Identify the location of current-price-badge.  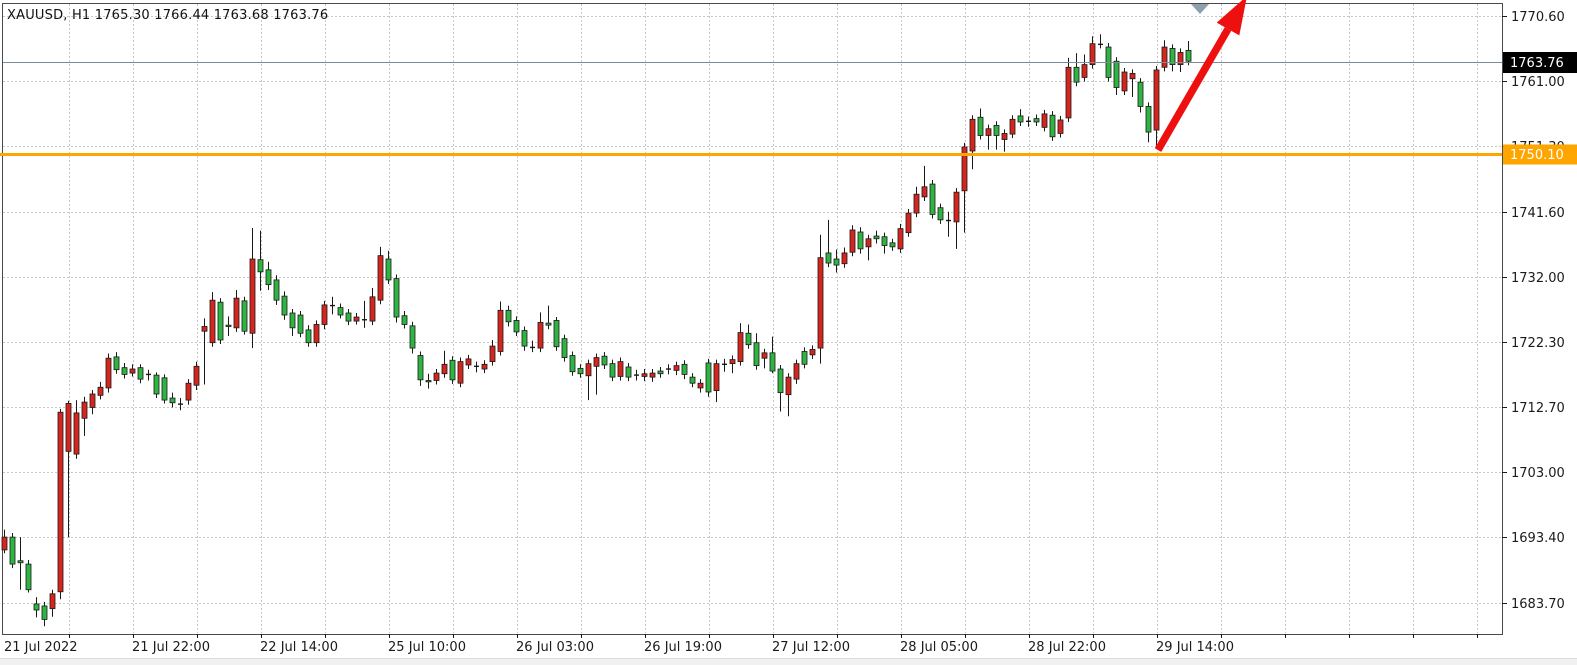
(1540, 62).